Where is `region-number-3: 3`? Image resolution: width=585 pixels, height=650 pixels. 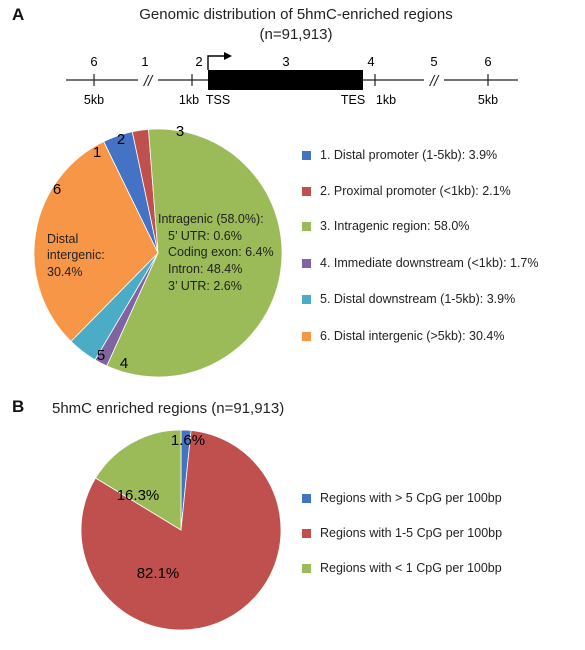
region-number-3: 3 is located at coordinates (285, 61).